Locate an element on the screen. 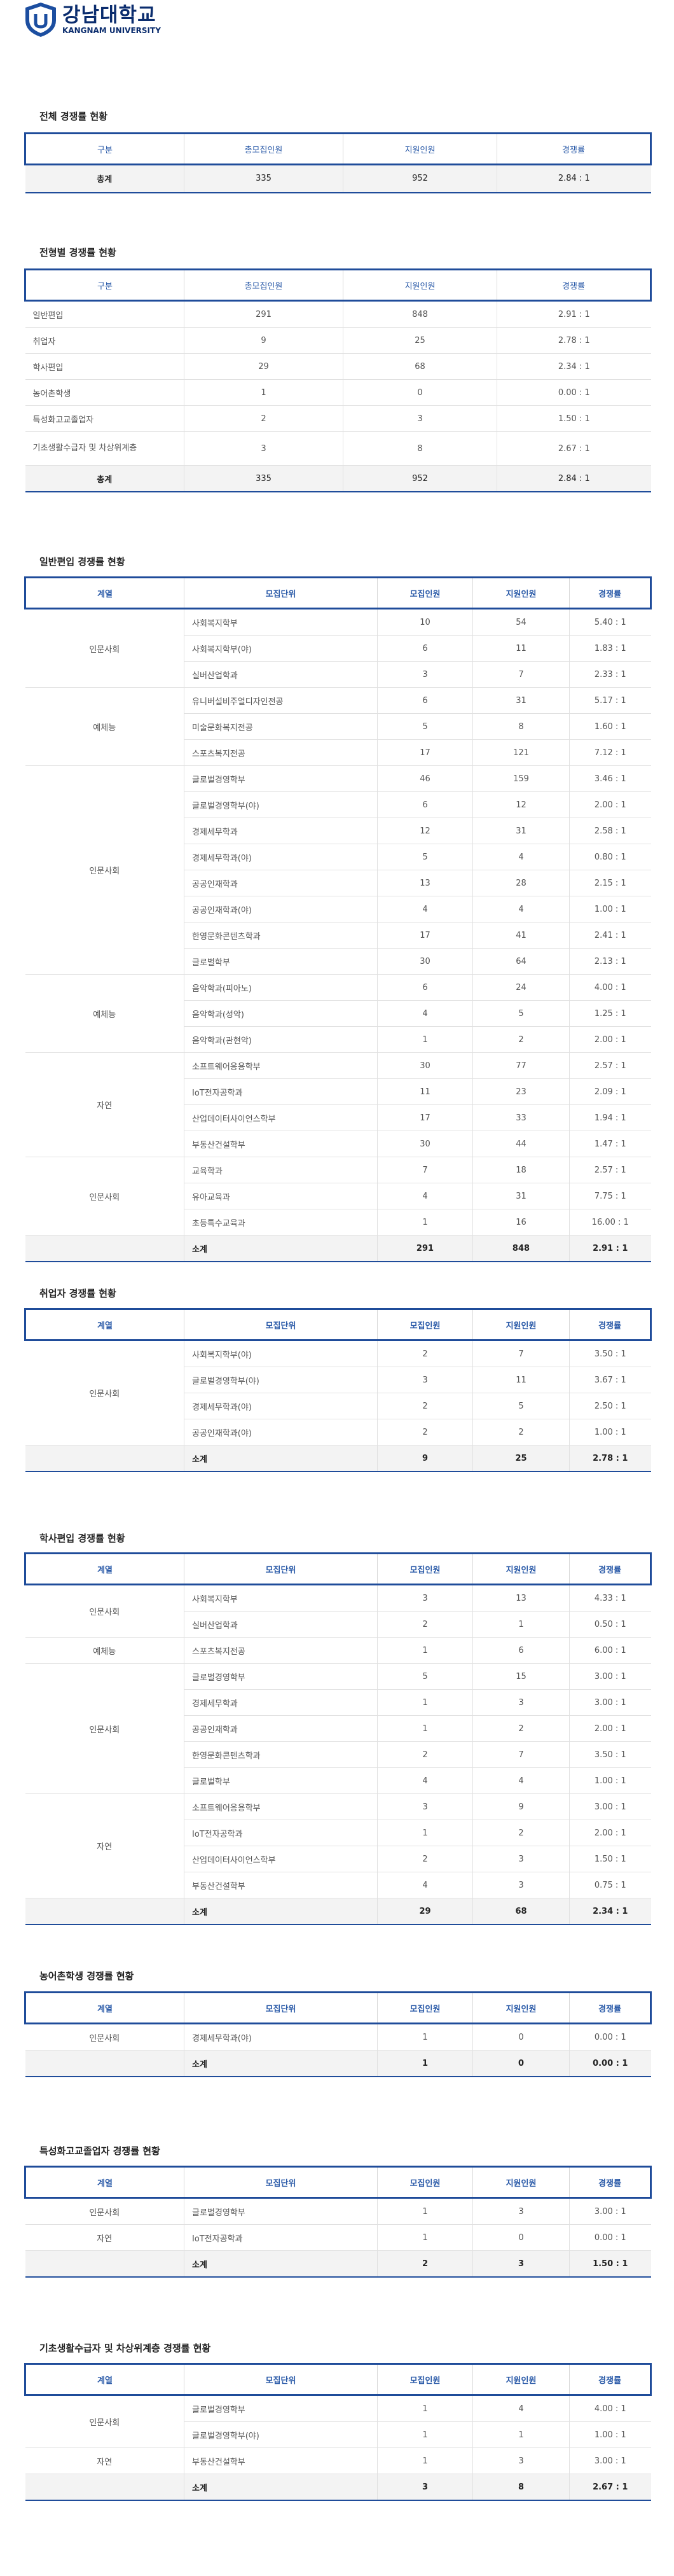 The width and height of the screenshot is (674, 2576). basic-row: 인문사회 글로벌경영학부 1 4 4.00 : 1 is located at coordinates (338, 2421).